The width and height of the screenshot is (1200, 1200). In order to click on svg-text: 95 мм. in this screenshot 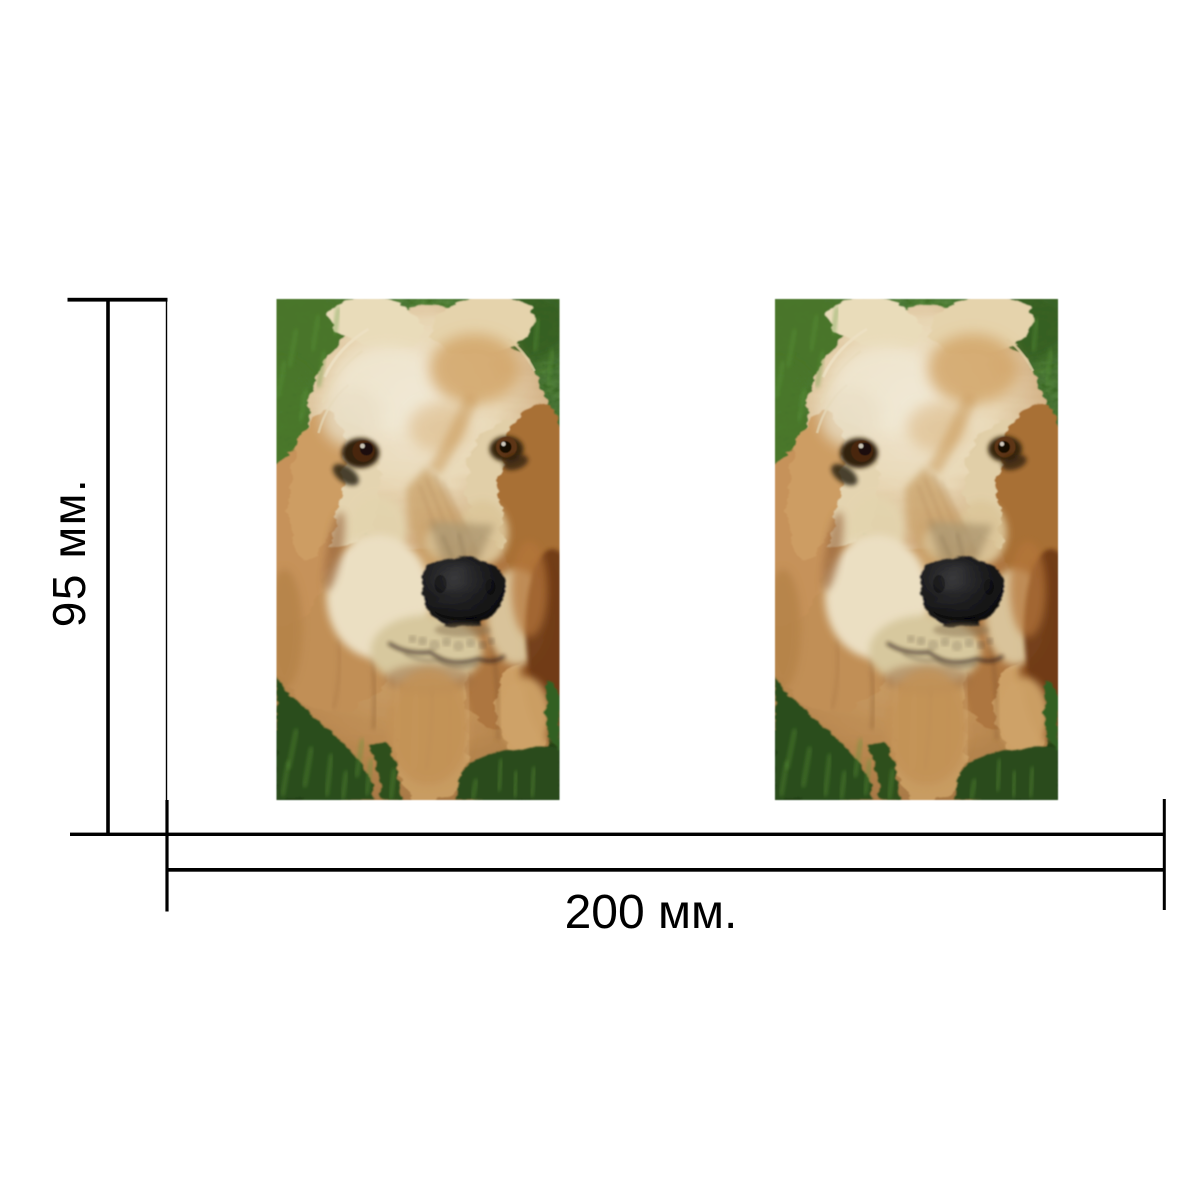, I will do `click(69, 553)`.